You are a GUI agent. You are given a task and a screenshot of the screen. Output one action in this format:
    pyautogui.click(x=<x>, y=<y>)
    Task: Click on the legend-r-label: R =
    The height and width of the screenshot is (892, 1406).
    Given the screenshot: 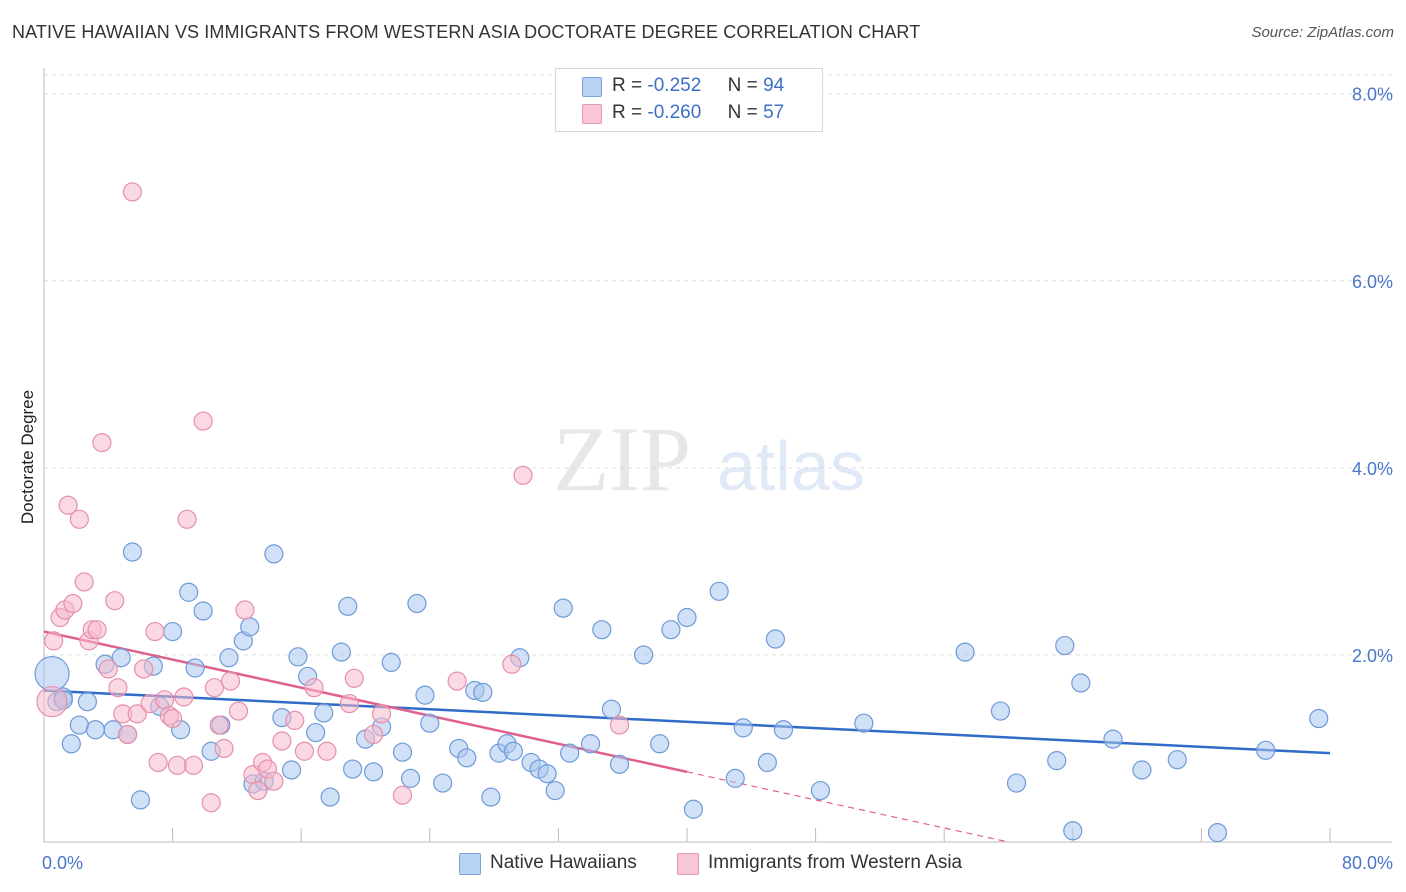 What is the action you would take?
    pyautogui.click(x=627, y=112)
    